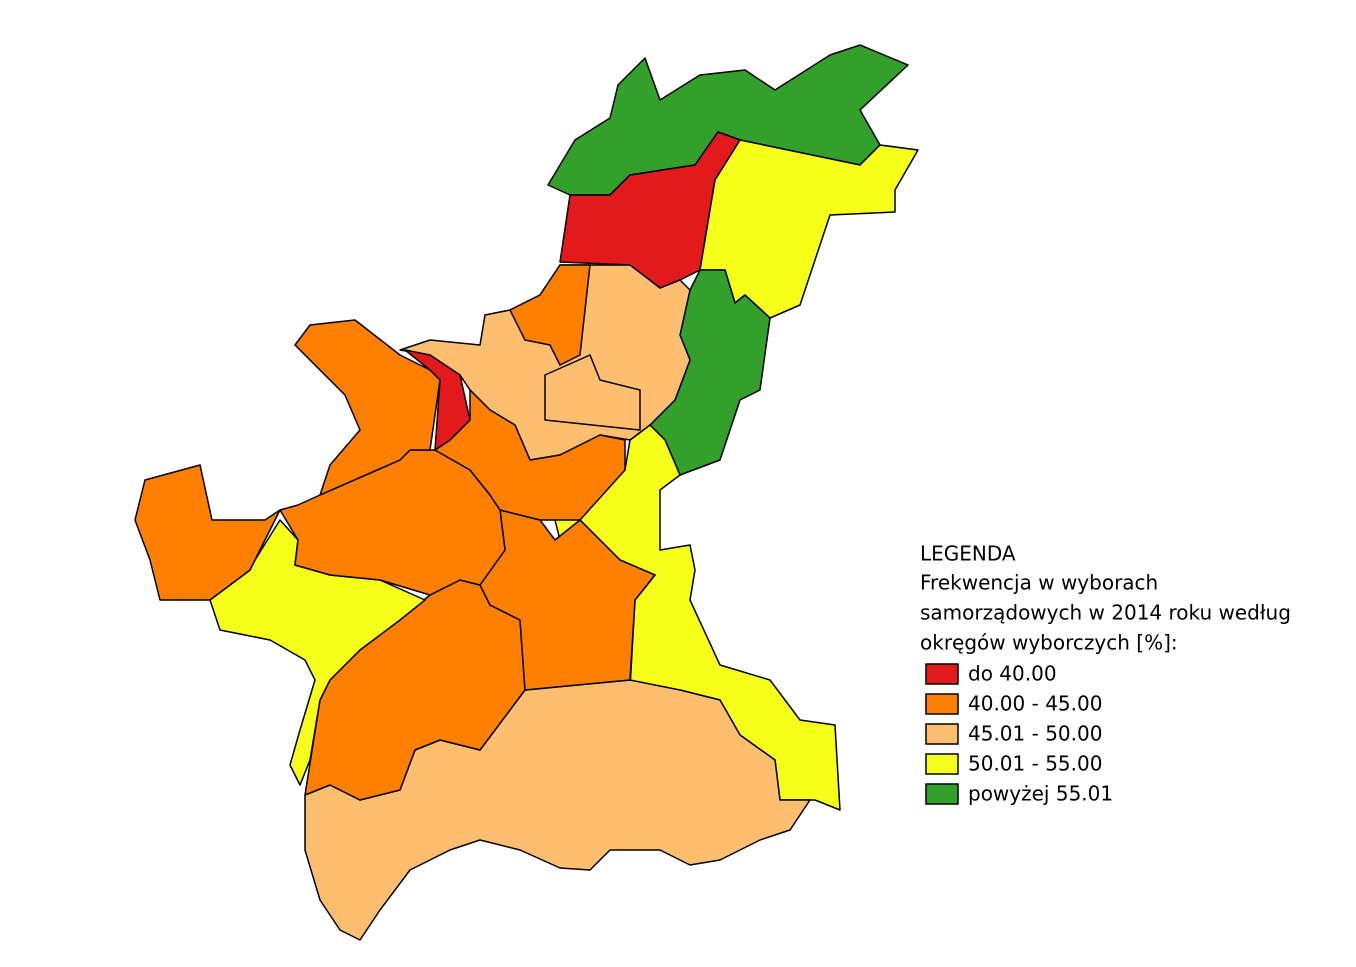 Image resolution: width=1356 pixels, height=967 pixels. Describe the element at coordinates (1012, 674) in the screenshot. I see `legend-label: do 40.00` at that location.